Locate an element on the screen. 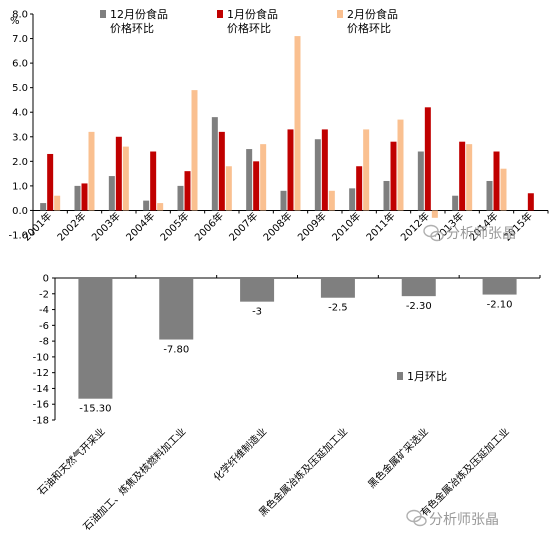 The width and height of the screenshot is (558, 544). chart-2-y-tick-label: -6 is located at coordinates (44, 326).